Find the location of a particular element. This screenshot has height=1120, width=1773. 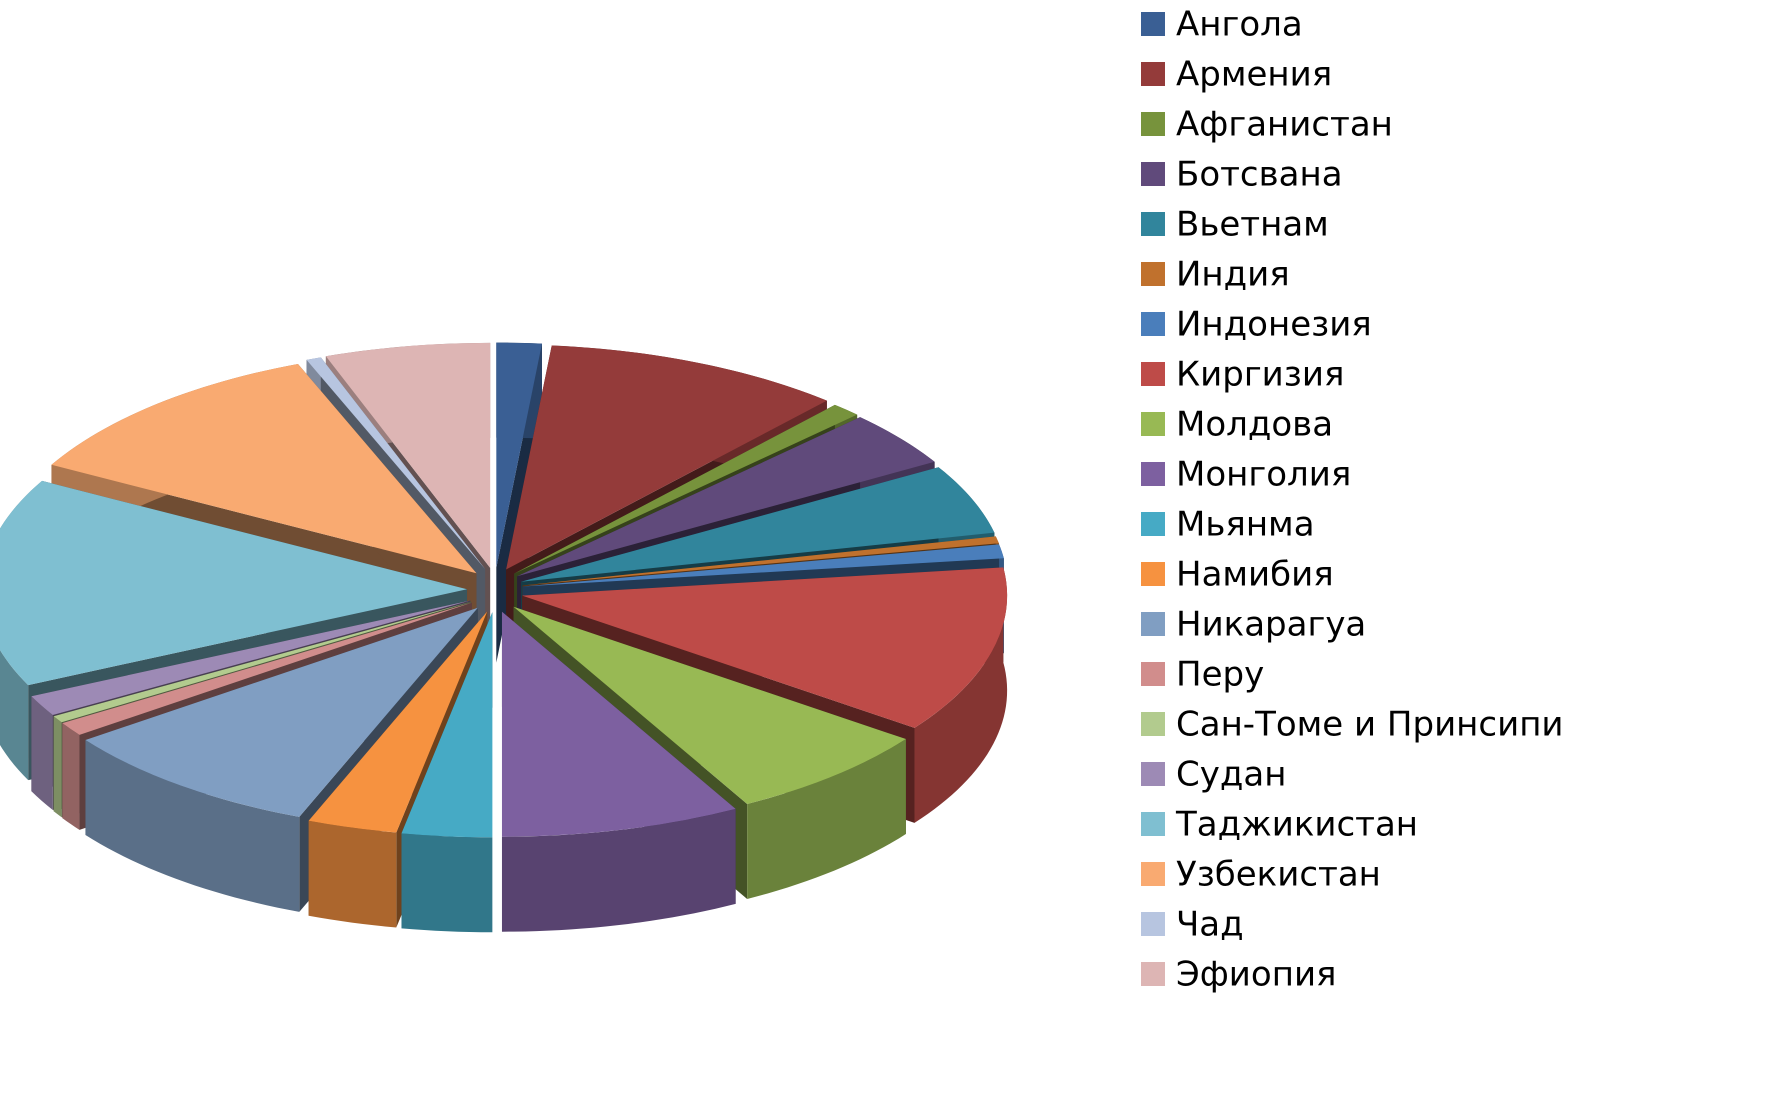

legend-label: Мьянма is located at coordinates (1245, 525).